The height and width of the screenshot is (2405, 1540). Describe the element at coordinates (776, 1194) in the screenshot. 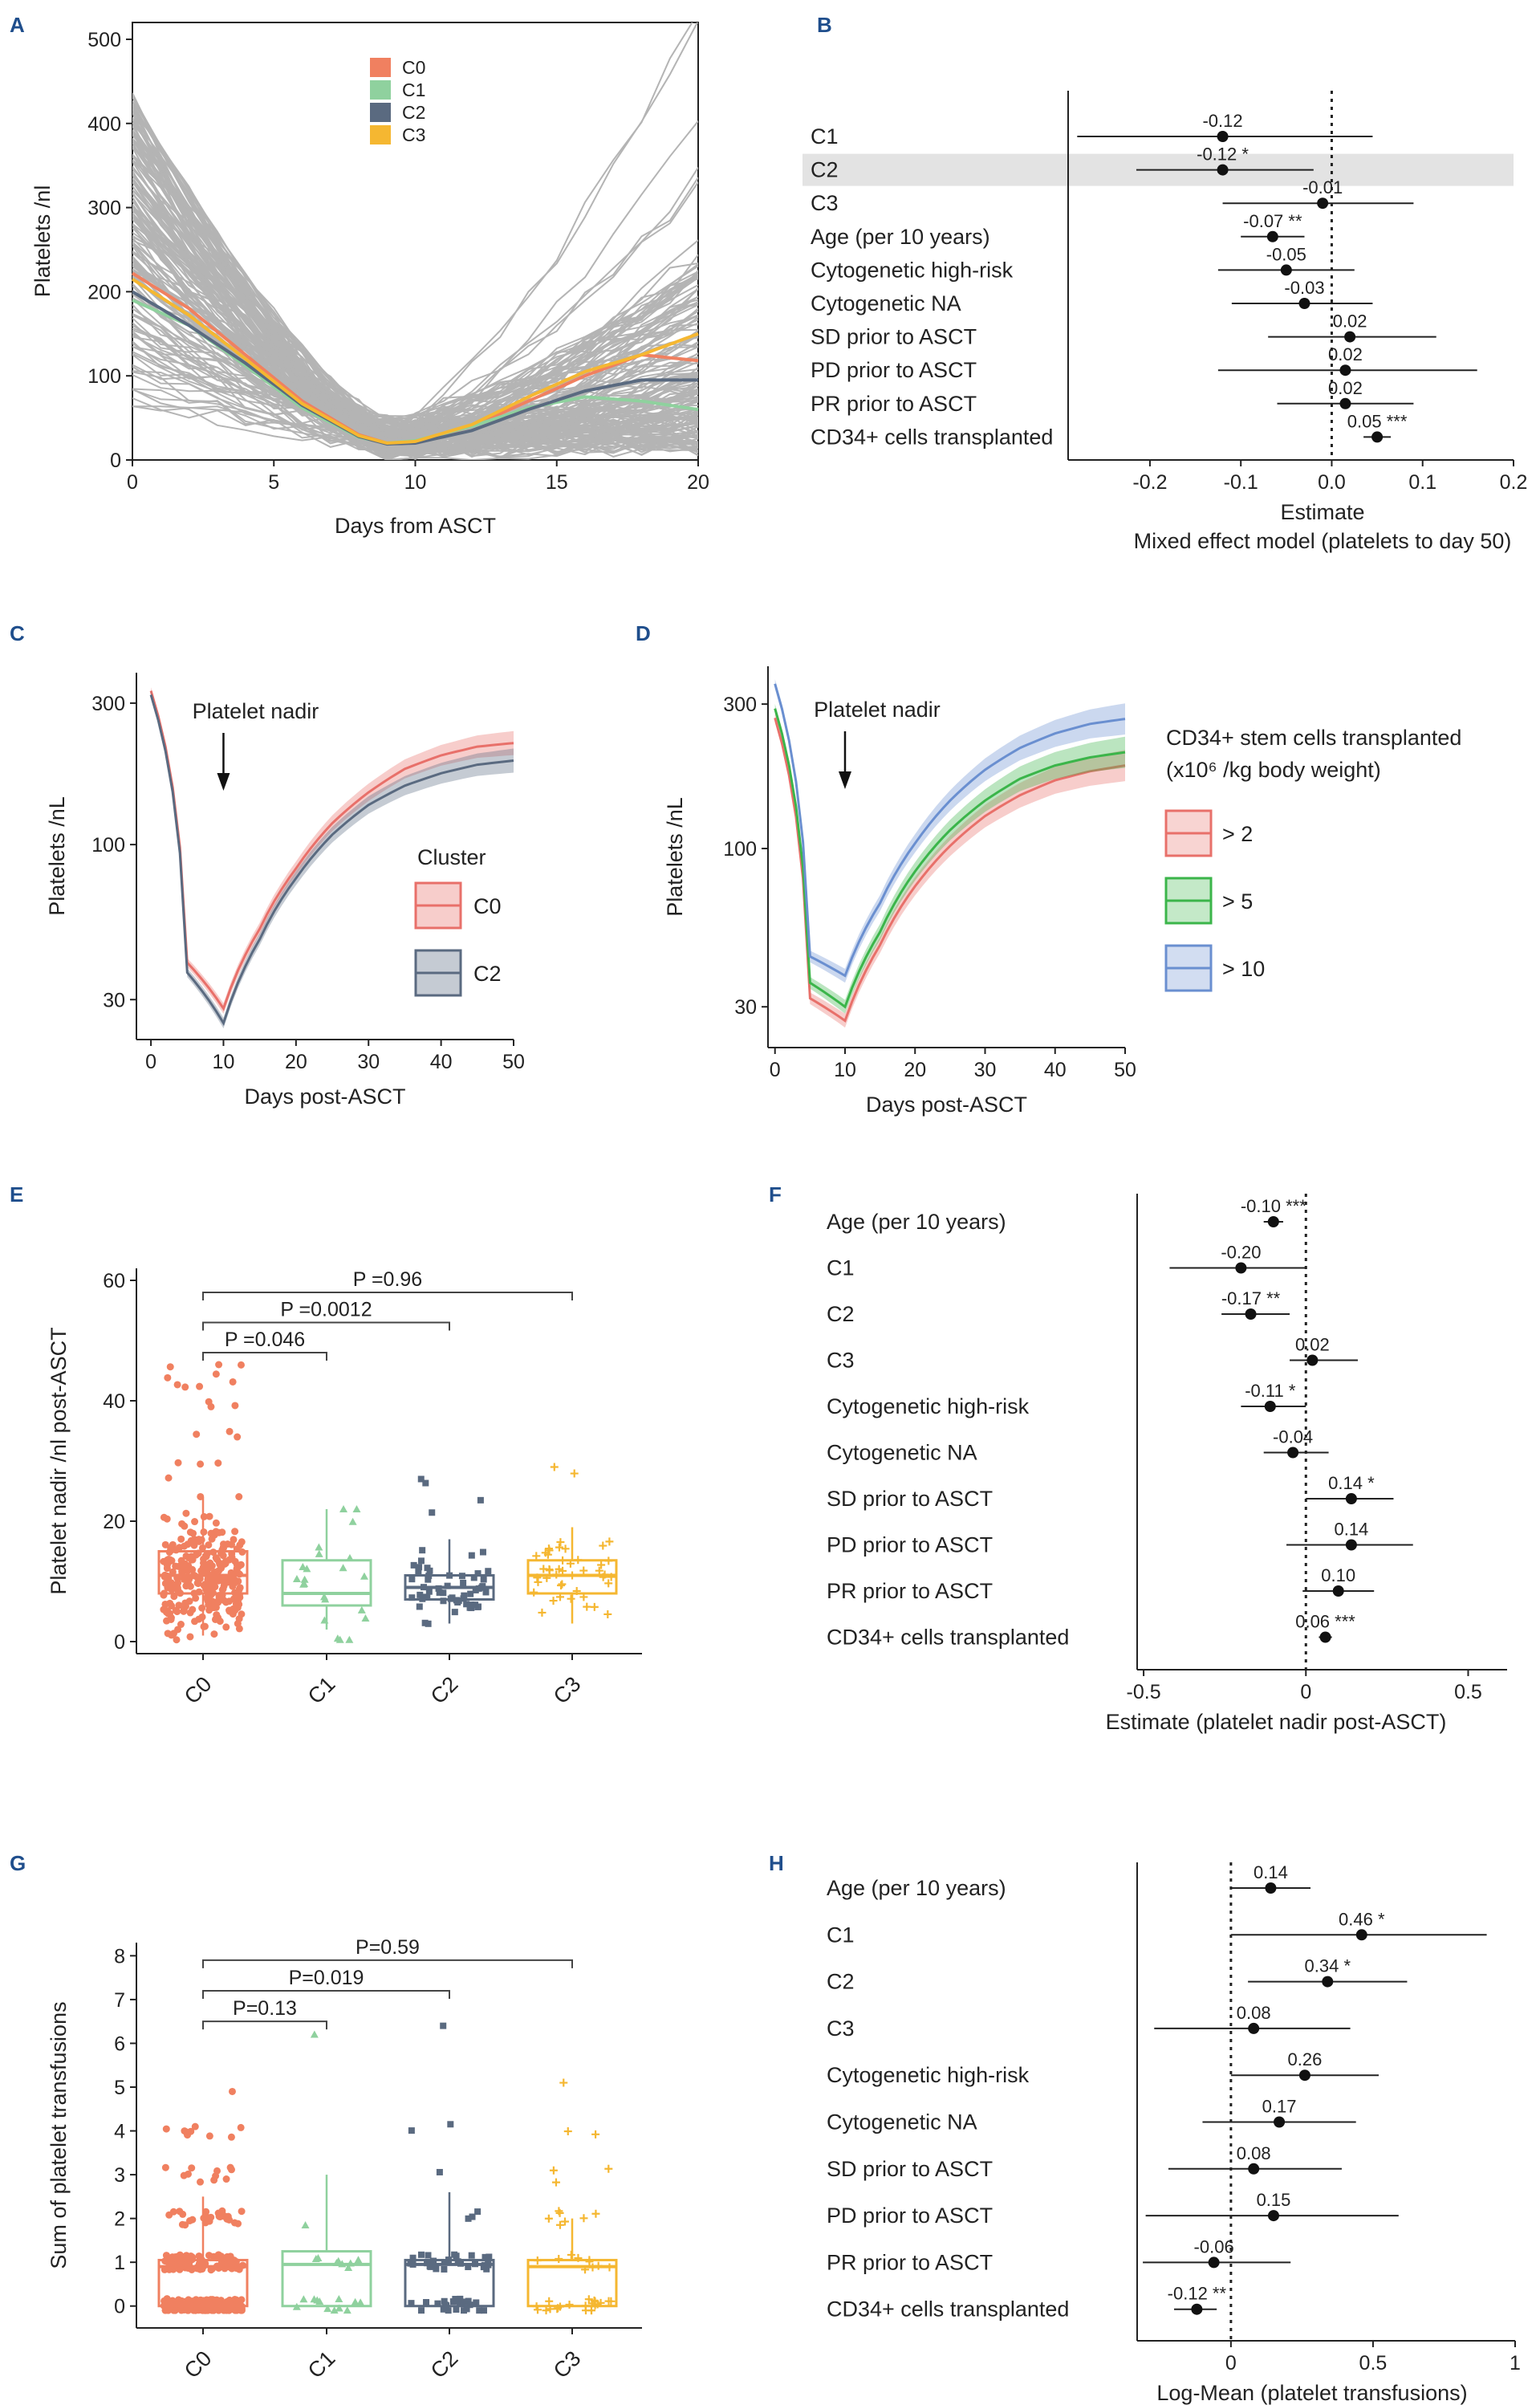

I see `panel-label-F: F` at that location.